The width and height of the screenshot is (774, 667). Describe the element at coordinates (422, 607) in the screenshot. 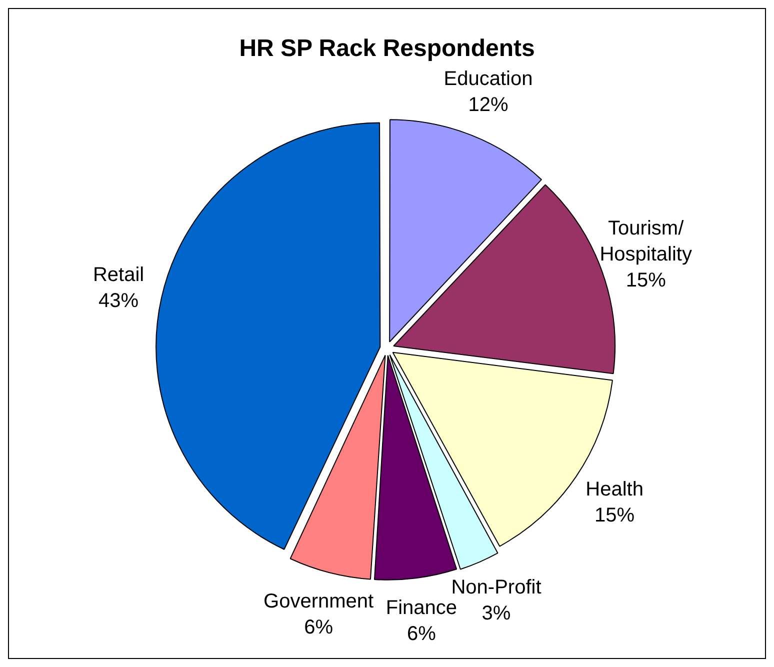

I see `slice-label: Finance` at that location.